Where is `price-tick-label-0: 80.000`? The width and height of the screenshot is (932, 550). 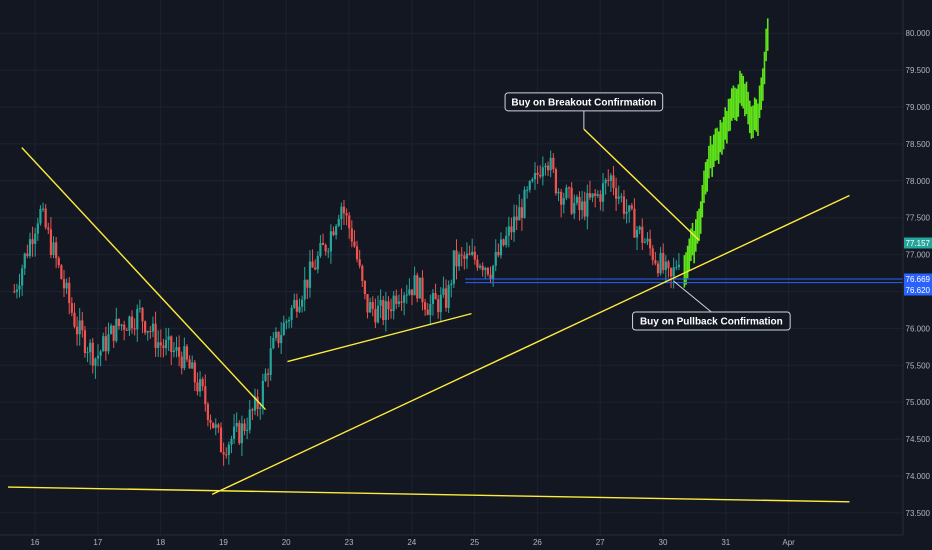
price-tick-label-0: 80.000 is located at coordinates (918, 33).